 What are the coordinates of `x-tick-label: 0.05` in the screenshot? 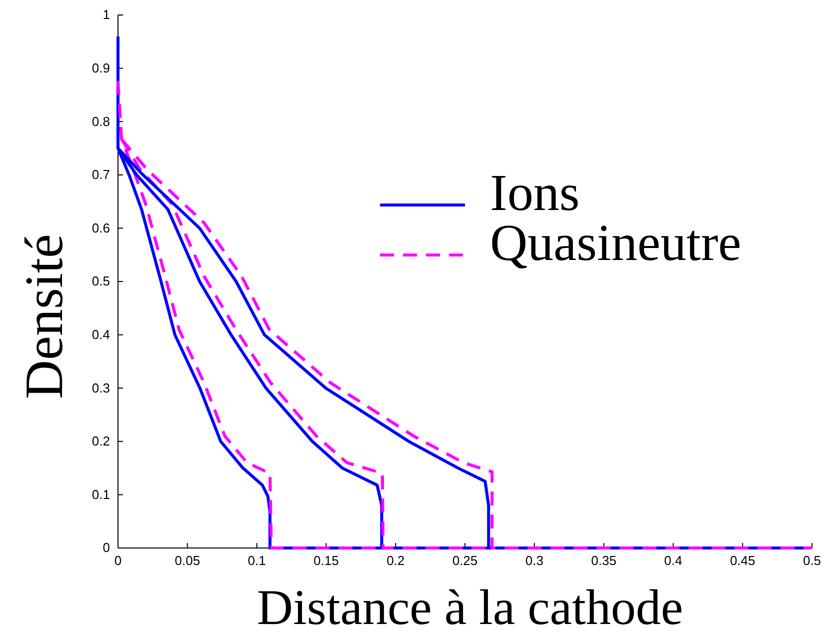 It's located at (187, 560).